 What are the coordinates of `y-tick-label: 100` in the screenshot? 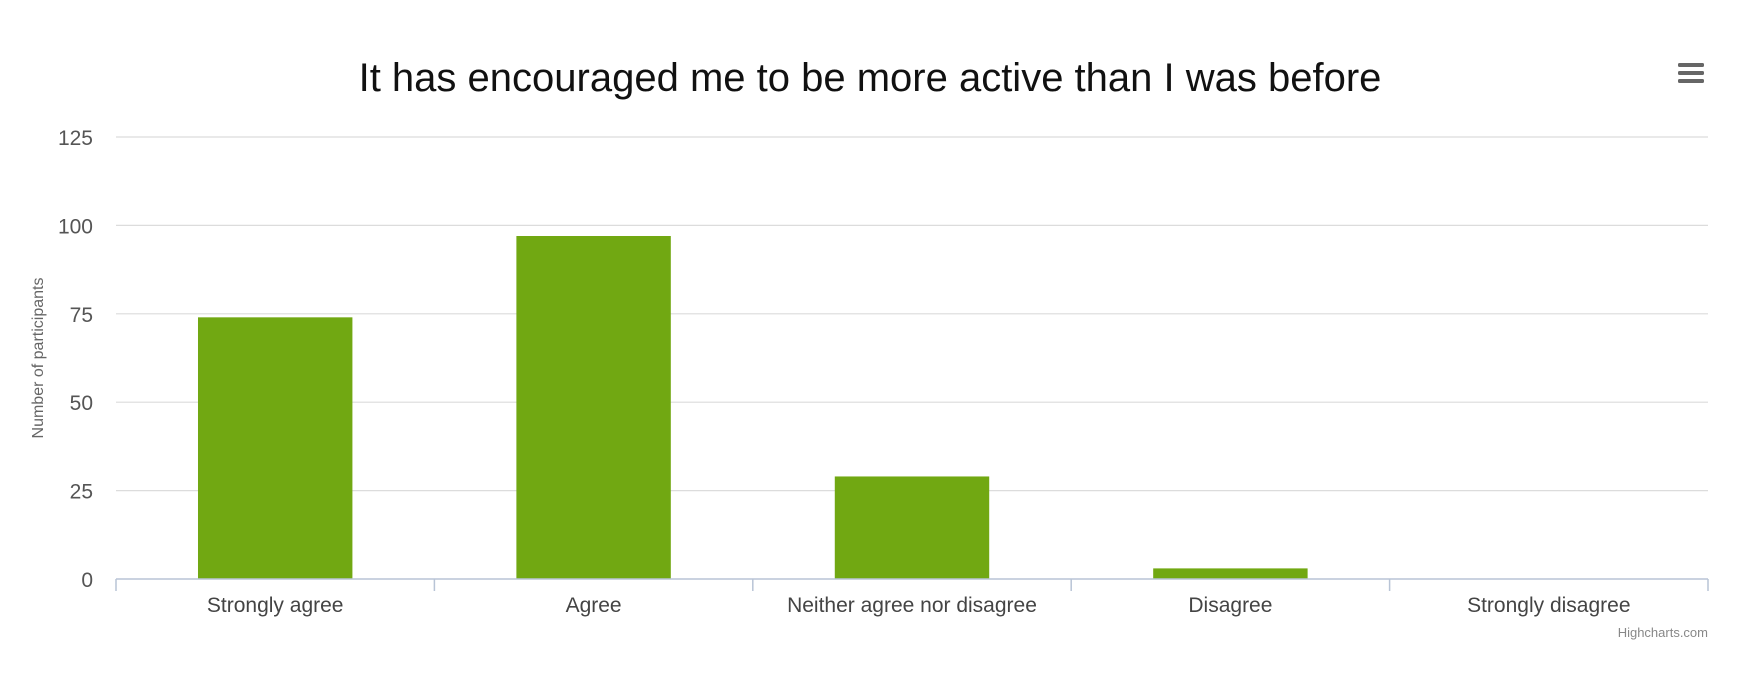 It's located at (75, 226).